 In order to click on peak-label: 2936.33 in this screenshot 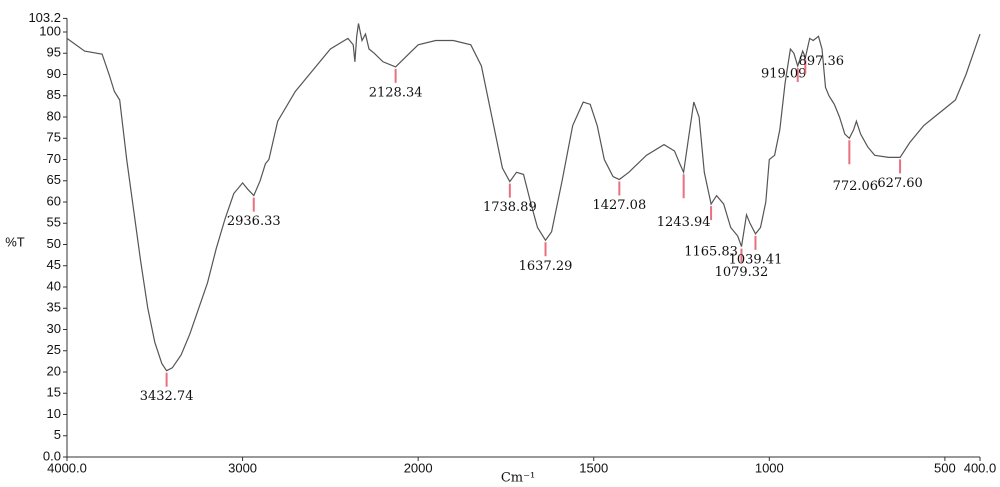, I will do `click(254, 221)`.